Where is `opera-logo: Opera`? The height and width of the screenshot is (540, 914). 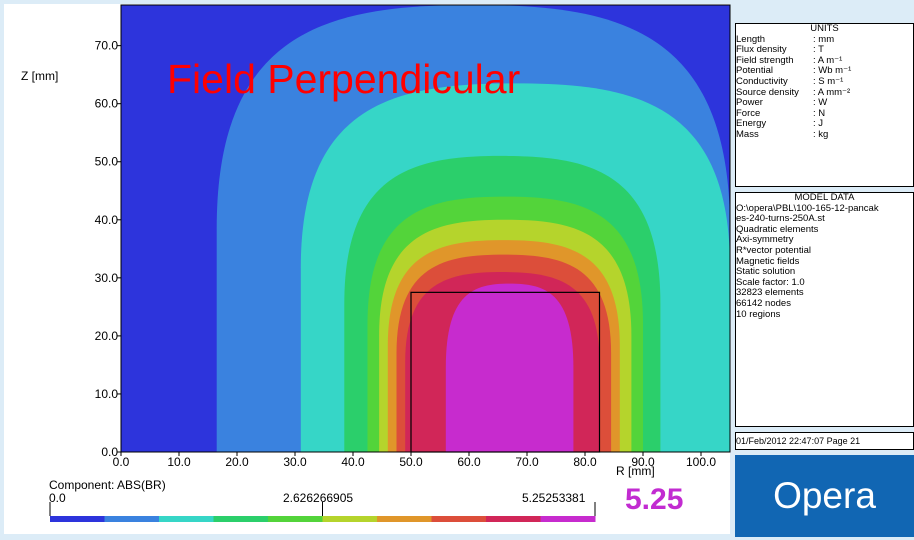 opera-logo: Opera is located at coordinates (824, 496).